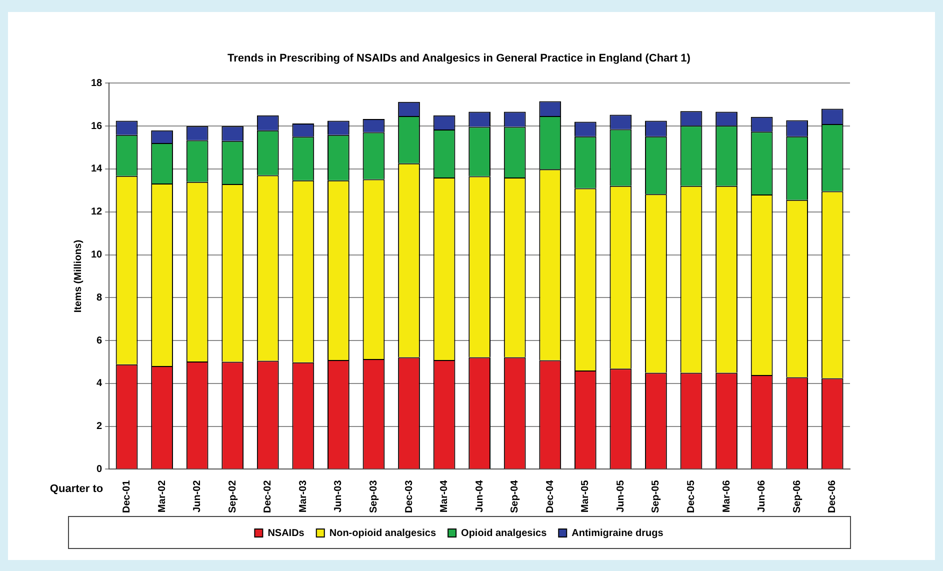  I want to click on x-tick-label: Jun-06, so click(762, 496).